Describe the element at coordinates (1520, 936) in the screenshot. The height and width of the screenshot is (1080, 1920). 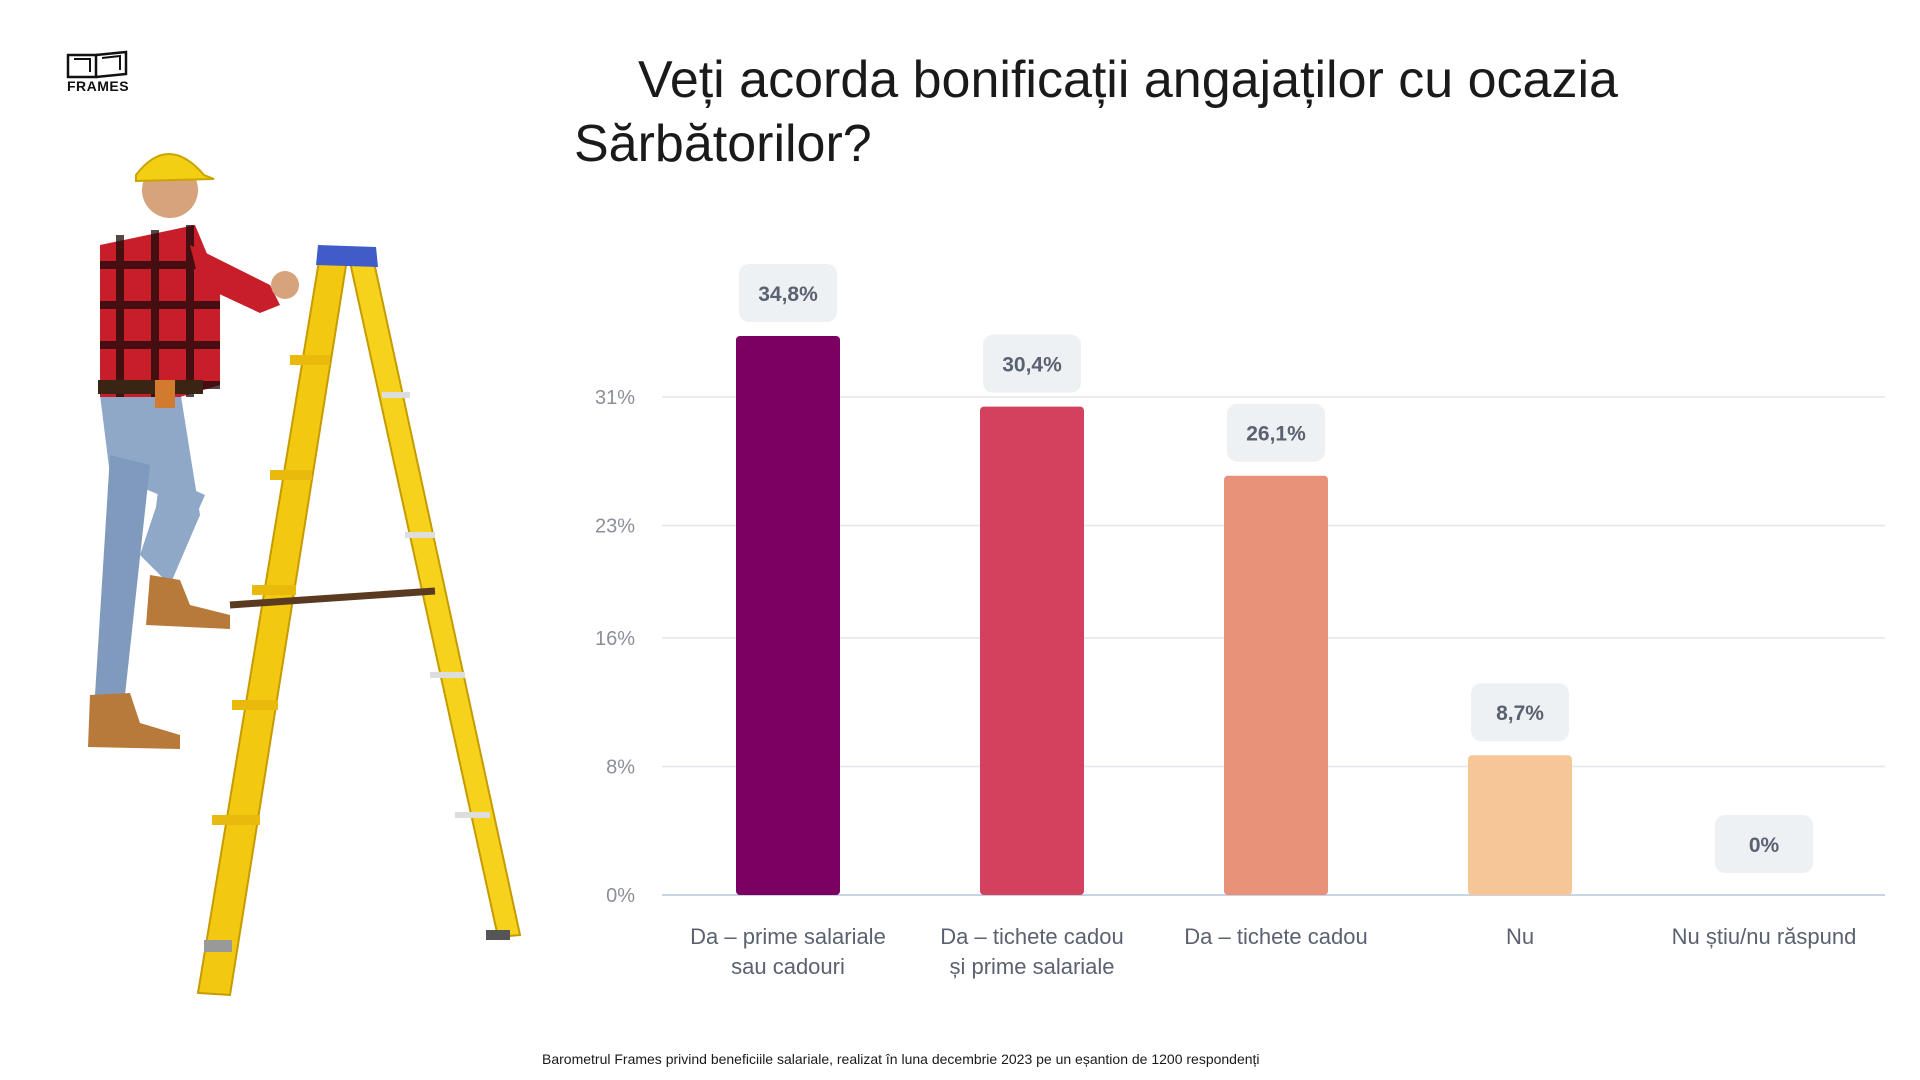
I see `x-category-label: Nu` at that location.